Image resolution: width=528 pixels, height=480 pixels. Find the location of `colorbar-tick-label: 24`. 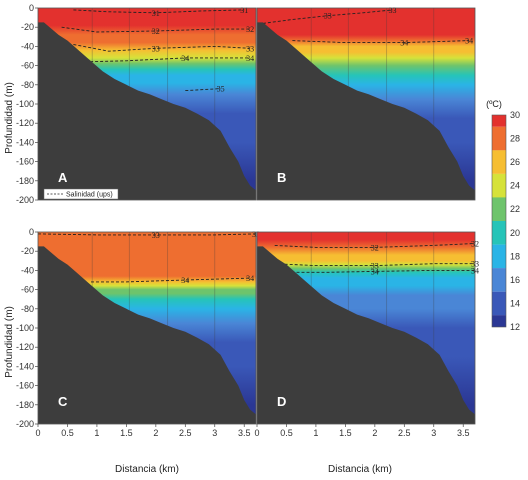

colorbar-tick-label: 24 is located at coordinates (515, 186).